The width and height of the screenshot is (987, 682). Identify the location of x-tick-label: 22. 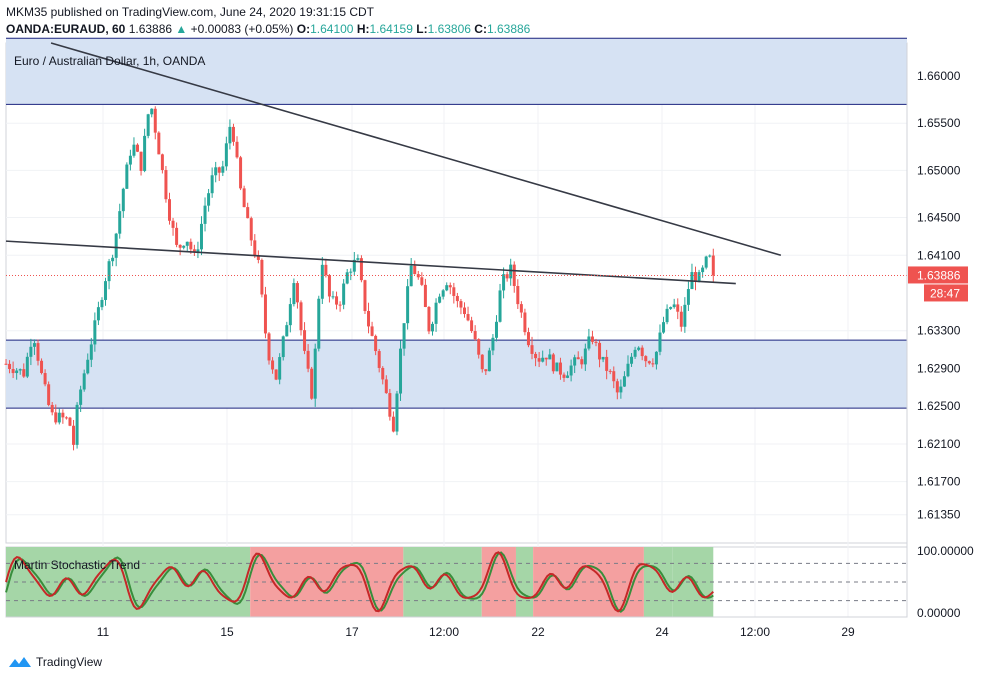
(538, 632).